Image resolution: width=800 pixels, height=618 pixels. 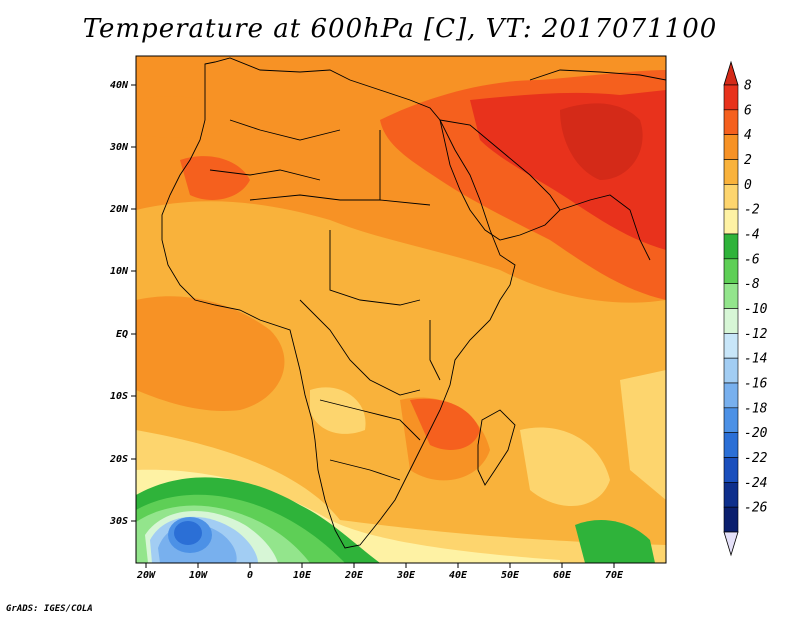 What do you see at coordinates (756, 508) in the screenshot?
I see `colorbar-label: -26` at bounding box center [756, 508].